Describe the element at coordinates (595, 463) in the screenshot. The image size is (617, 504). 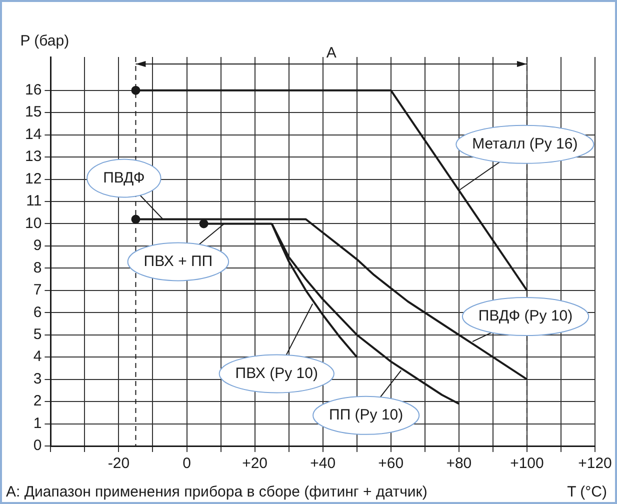
I see `x-tick-label: +120` at that location.